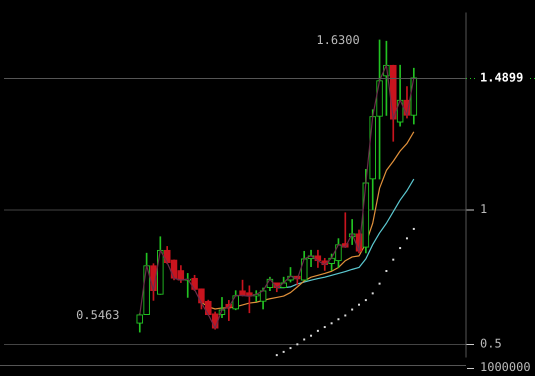  Describe the element at coordinates (338, 39) in the screenshot. I see `annotation: 1.6300` at that location.